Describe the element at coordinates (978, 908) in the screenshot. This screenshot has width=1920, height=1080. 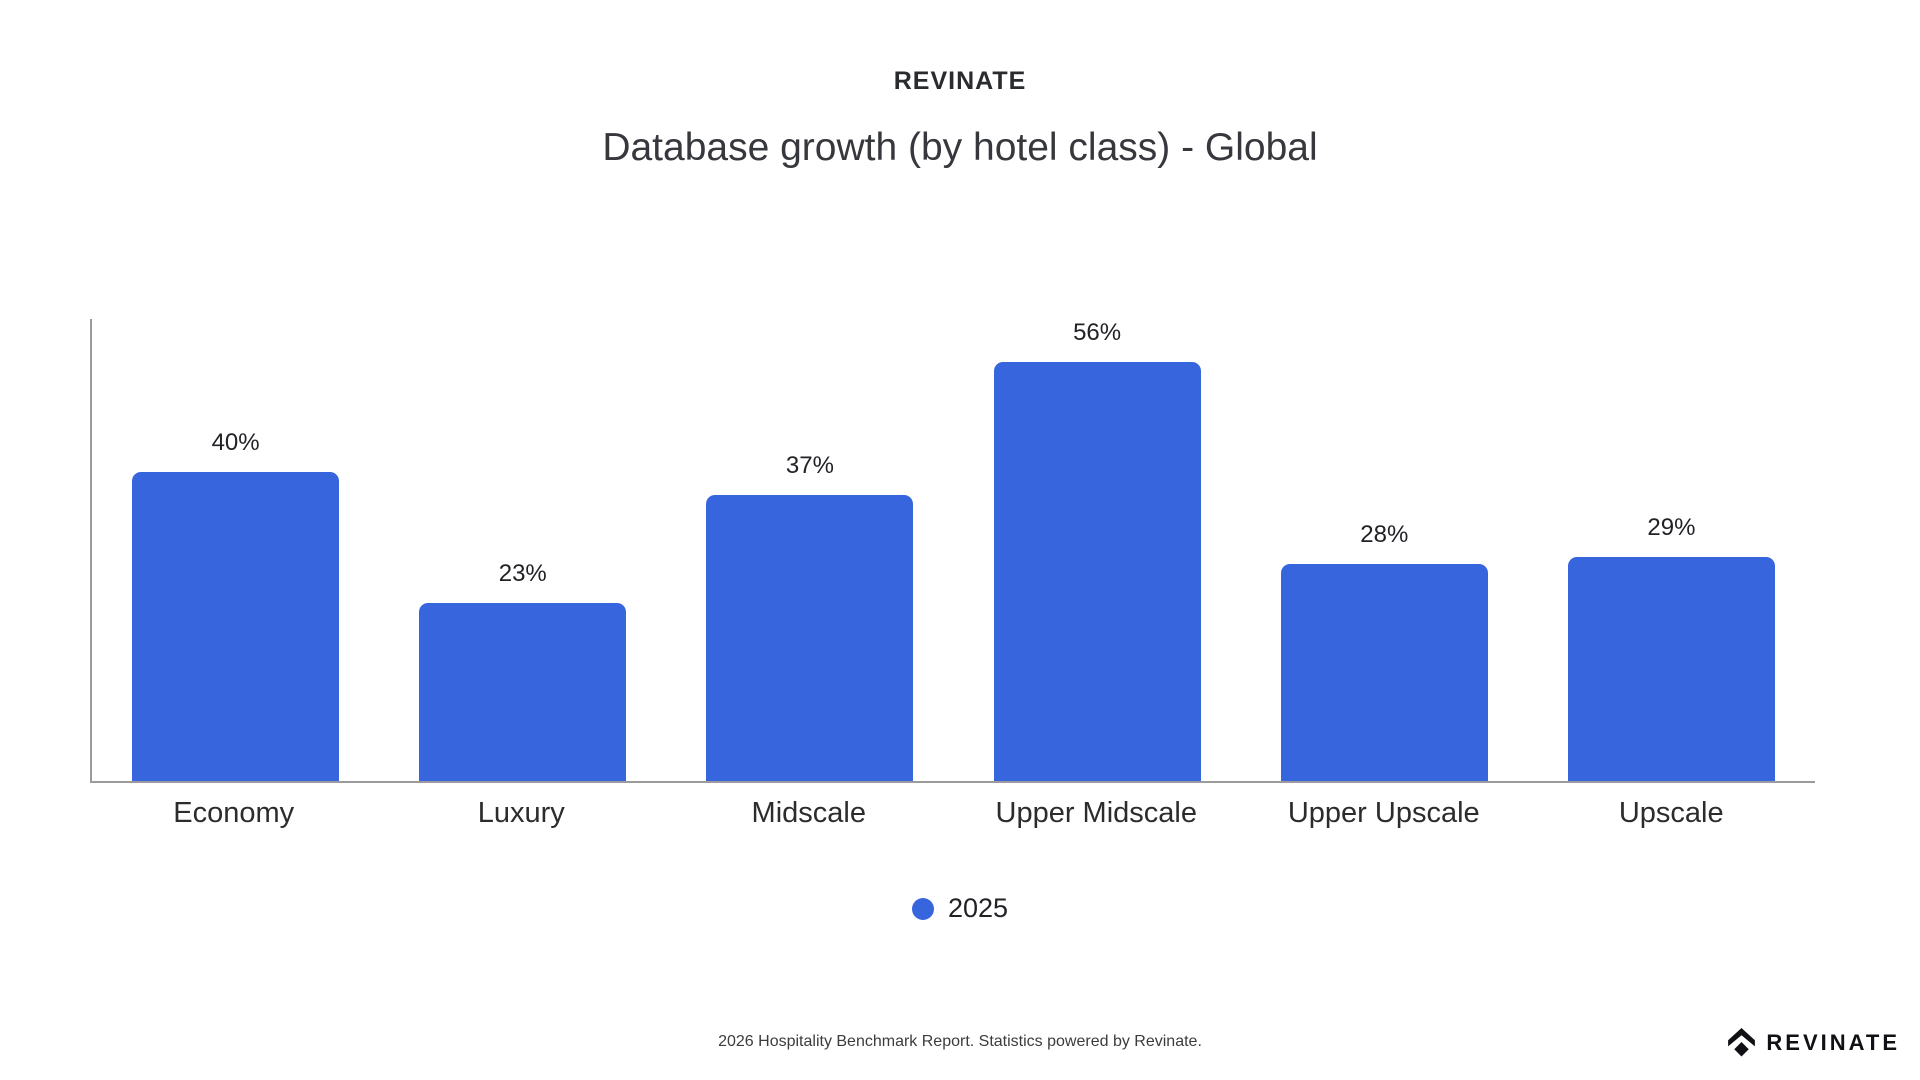
I see `legend-series-label: 2025` at that location.